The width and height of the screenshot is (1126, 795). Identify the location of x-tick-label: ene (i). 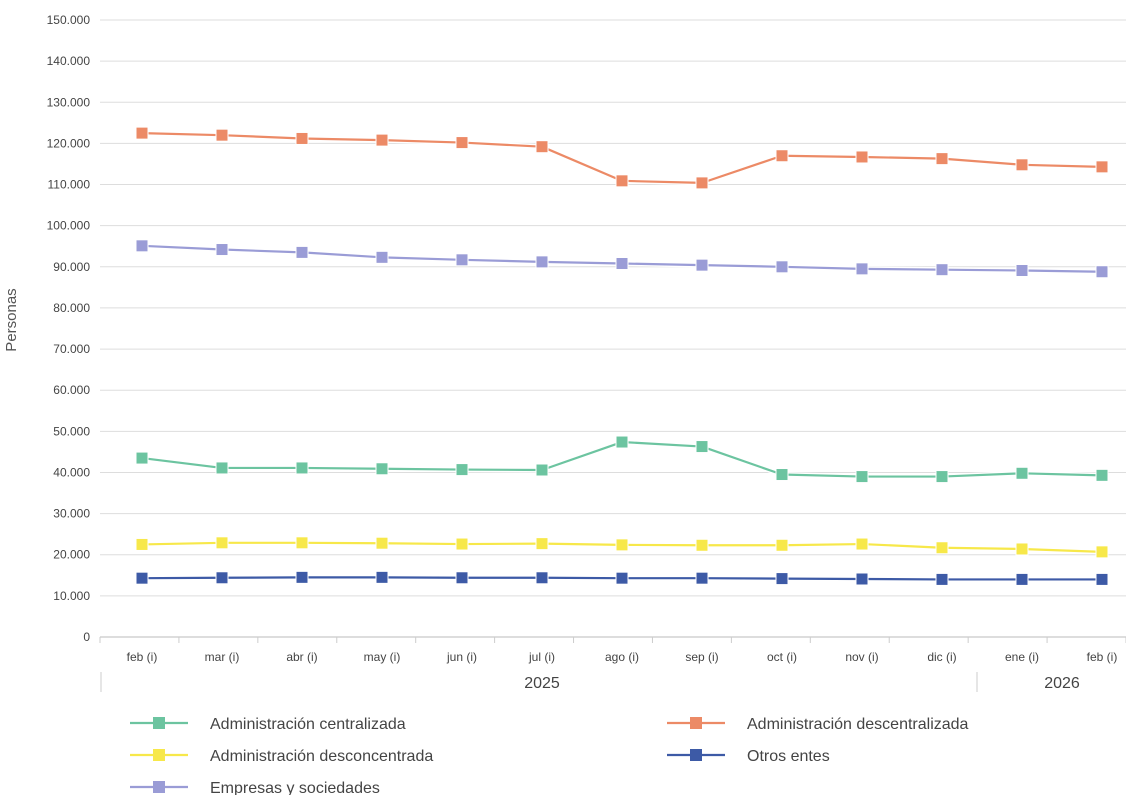
(1022, 657).